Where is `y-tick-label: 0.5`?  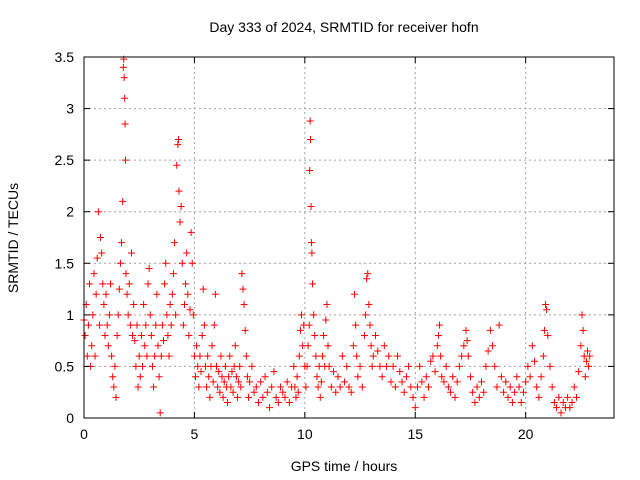
y-tick-label: 0.5 is located at coordinates (65, 366).